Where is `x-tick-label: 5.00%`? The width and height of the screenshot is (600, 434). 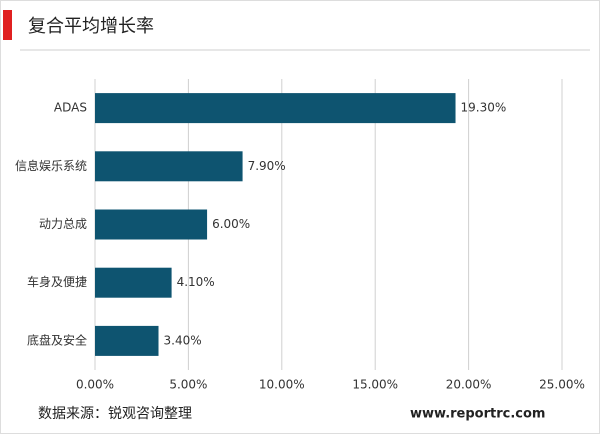
x-tick-label: 5.00% is located at coordinates (188, 385).